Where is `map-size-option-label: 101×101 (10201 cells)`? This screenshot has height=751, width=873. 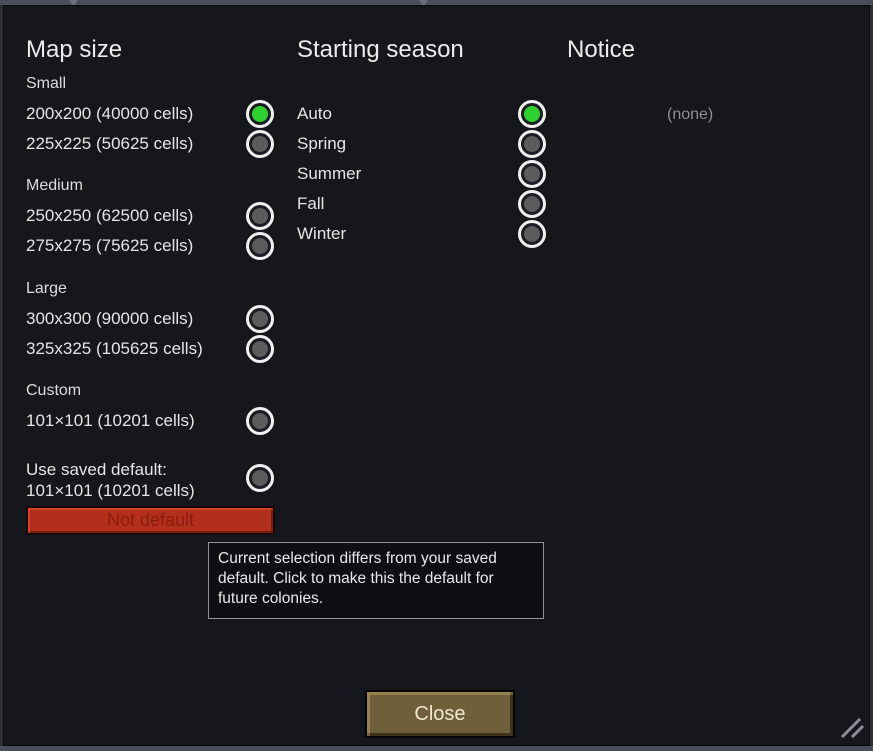 map-size-option-label: 101×101 (10201 cells) is located at coordinates (110, 420).